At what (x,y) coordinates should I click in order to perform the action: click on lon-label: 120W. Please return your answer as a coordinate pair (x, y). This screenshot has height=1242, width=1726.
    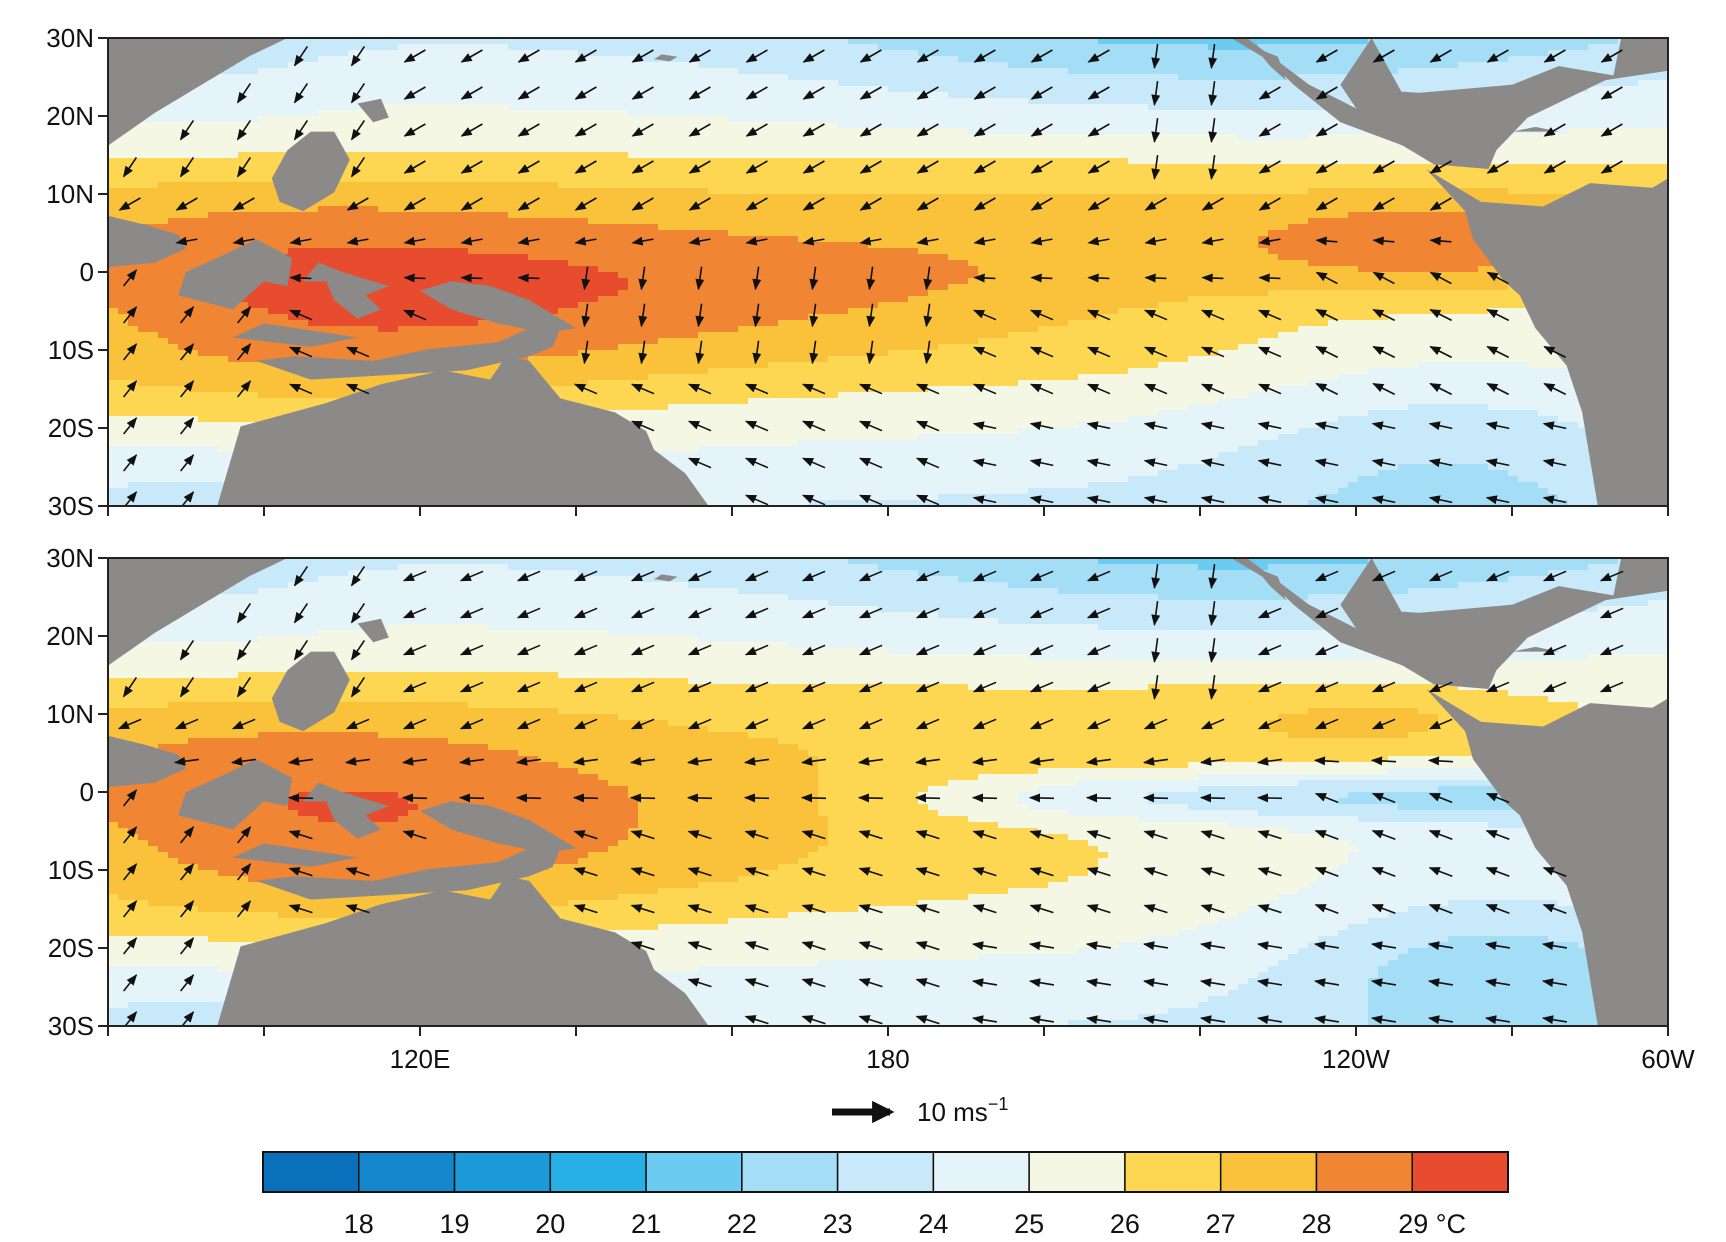
    Looking at the image, I should click on (1356, 1059).